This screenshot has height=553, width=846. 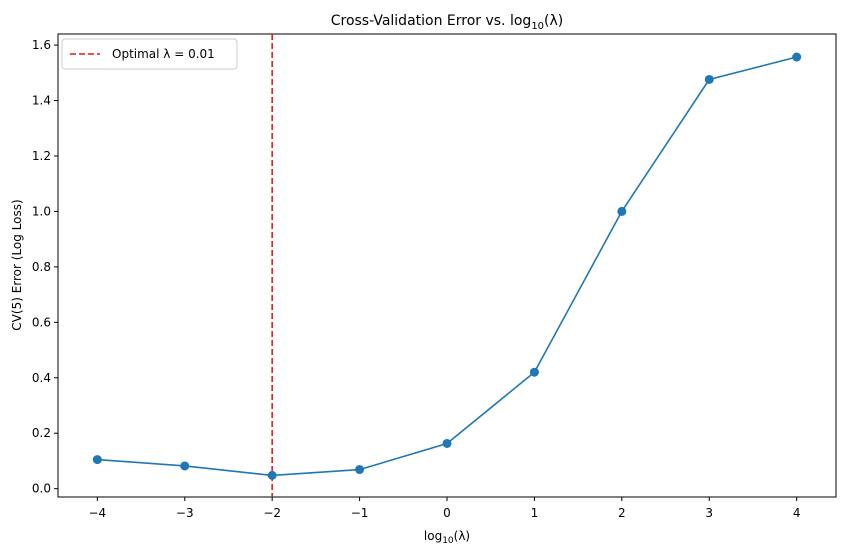 What do you see at coordinates (185, 513) in the screenshot?
I see `x-tick-label: −3` at bounding box center [185, 513].